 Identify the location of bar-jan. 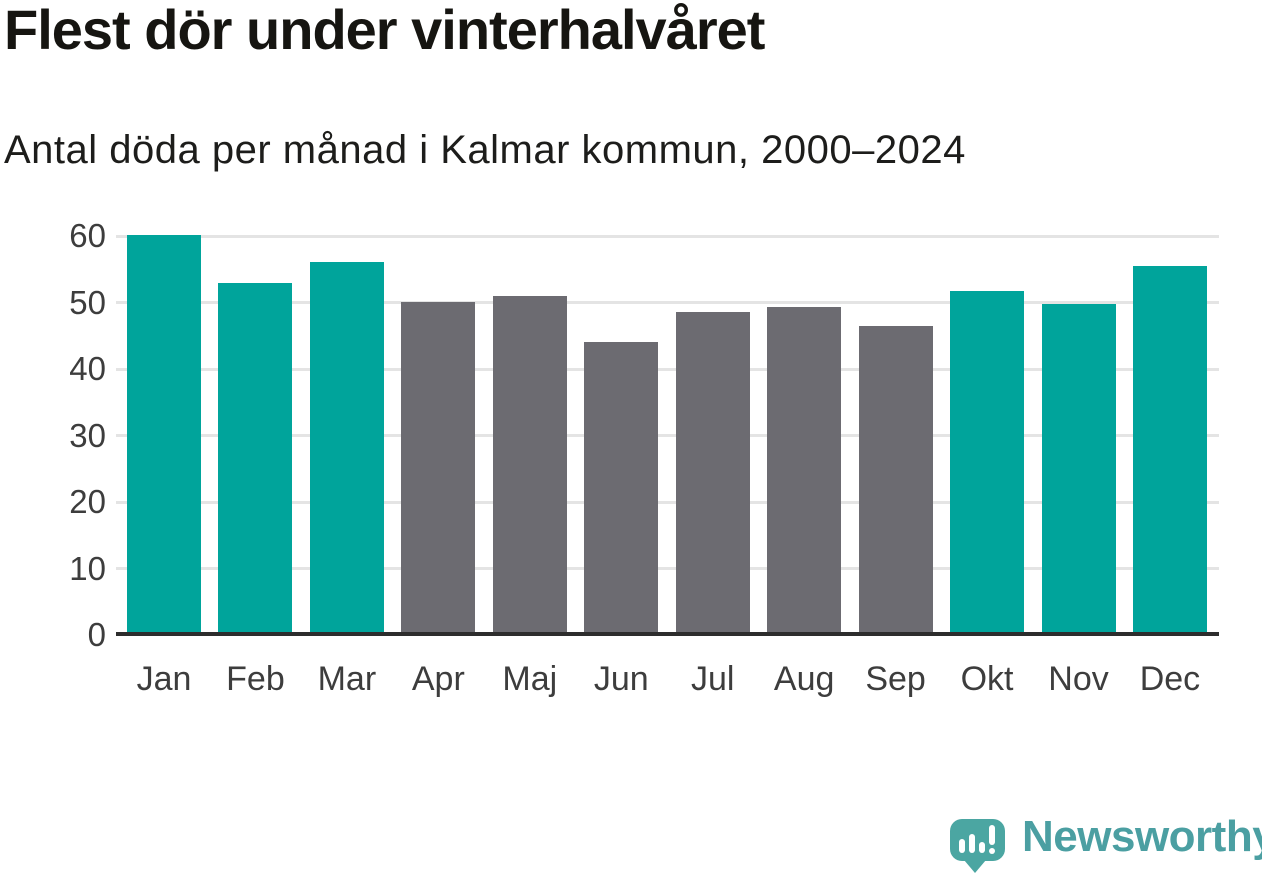
(164, 435).